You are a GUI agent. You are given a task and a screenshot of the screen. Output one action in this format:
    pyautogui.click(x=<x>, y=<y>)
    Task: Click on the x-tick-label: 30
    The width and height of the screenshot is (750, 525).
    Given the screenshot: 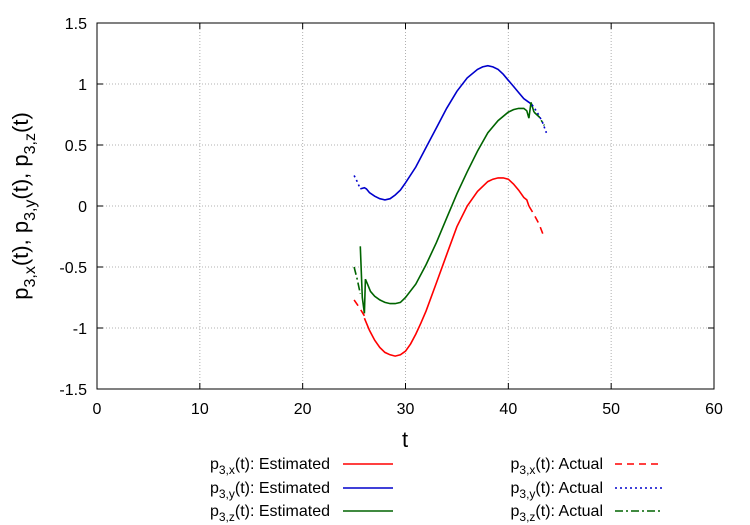 What is the action you would take?
    pyautogui.click(x=406, y=409)
    